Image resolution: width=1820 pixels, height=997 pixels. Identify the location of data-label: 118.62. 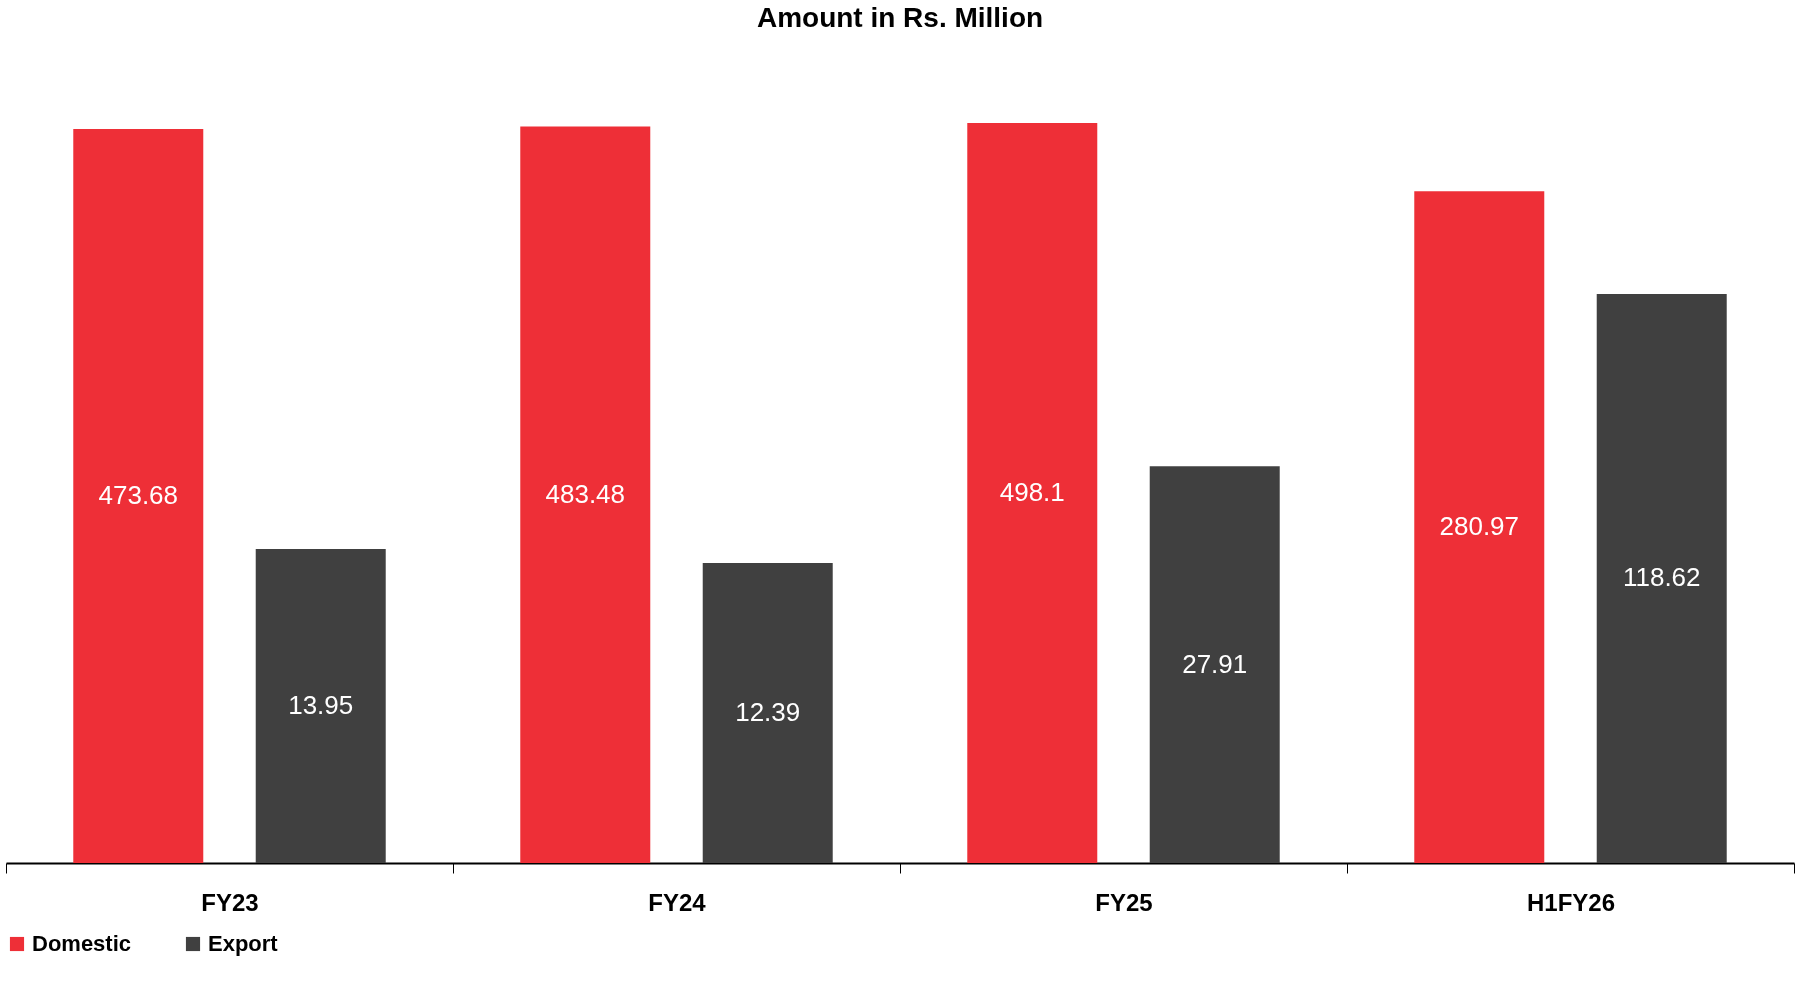
(1661, 577).